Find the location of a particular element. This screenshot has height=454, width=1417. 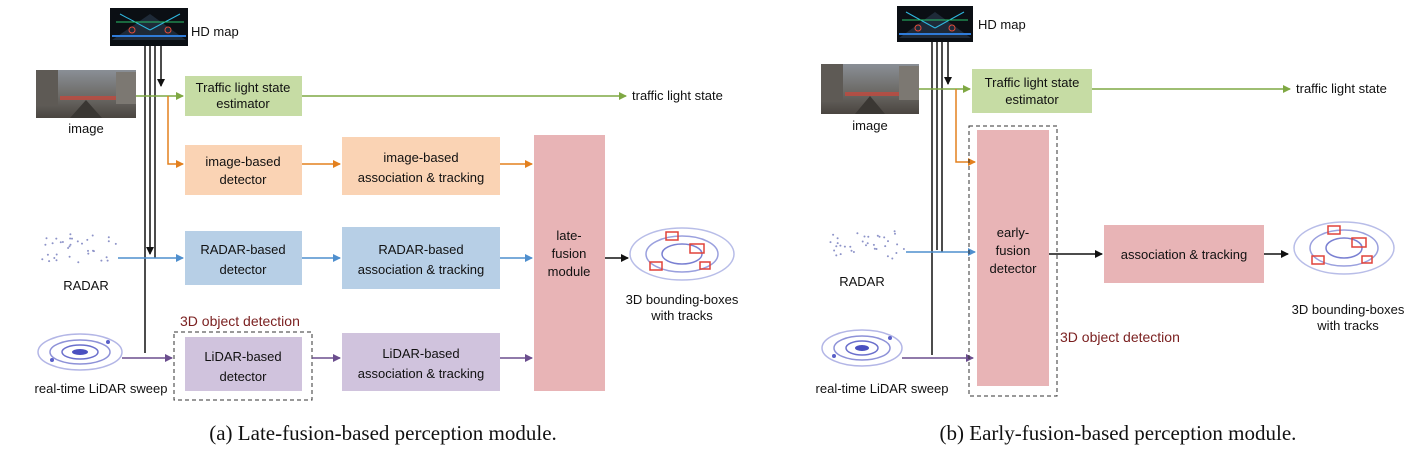

left-object-detection-label: 3D object detection is located at coordinates (240, 321).